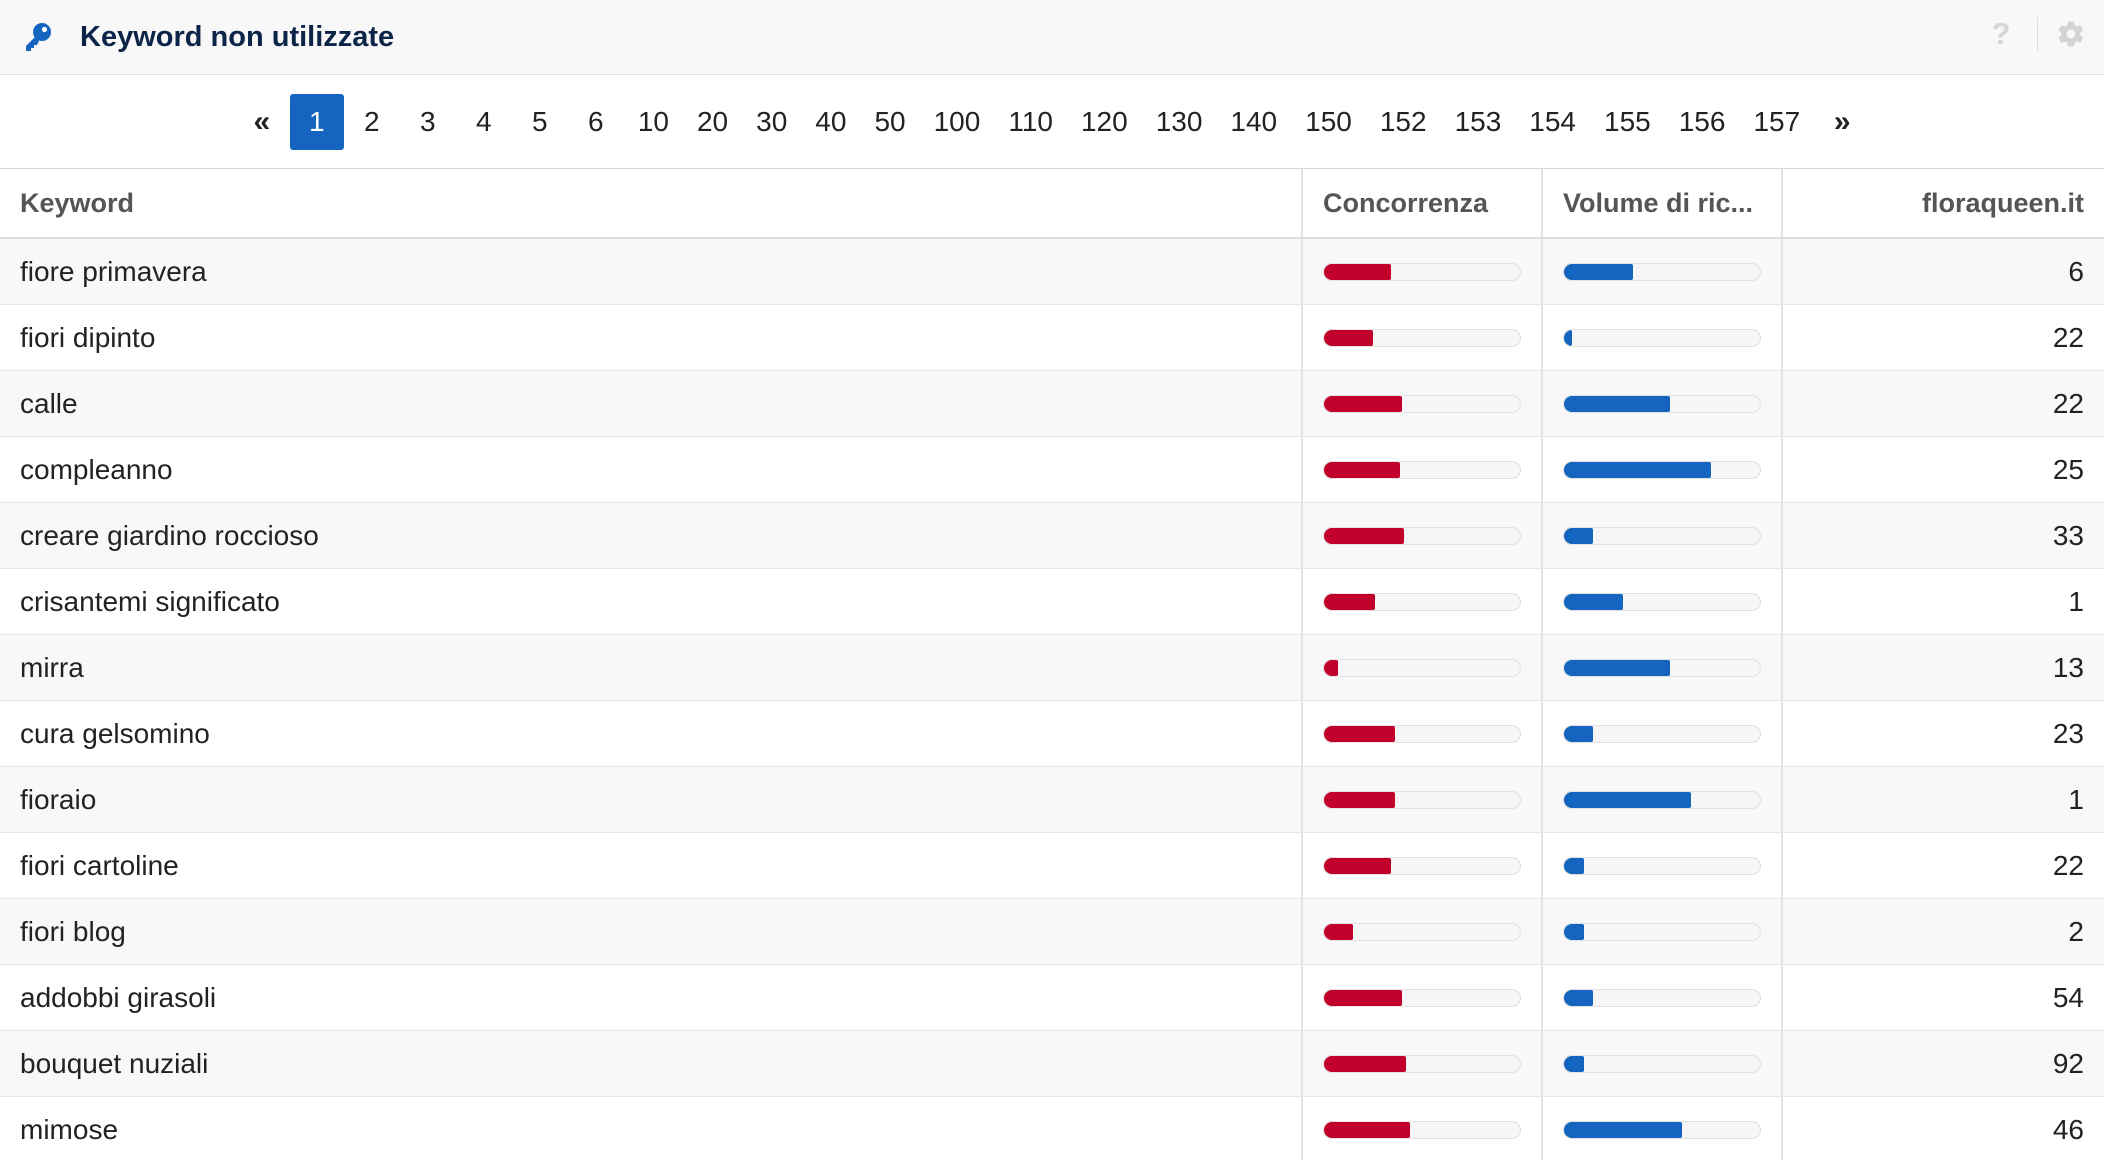 This screenshot has height=1160, width=2104. What do you see at coordinates (1942, 1063) in the screenshot?
I see `site-value-cell: 92` at bounding box center [1942, 1063].